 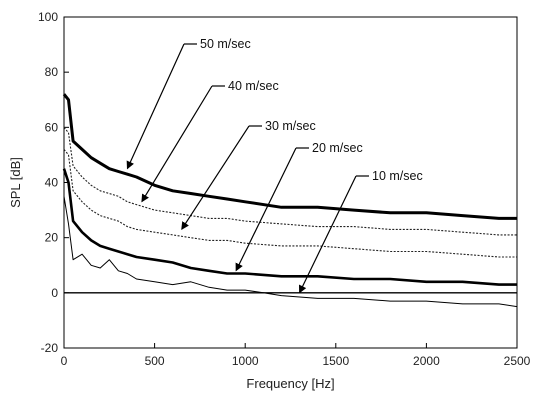 What do you see at coordinates (335, 361) in the screenshot?
I see `x-tick-label: 1500` at bounding box center [335, 361].